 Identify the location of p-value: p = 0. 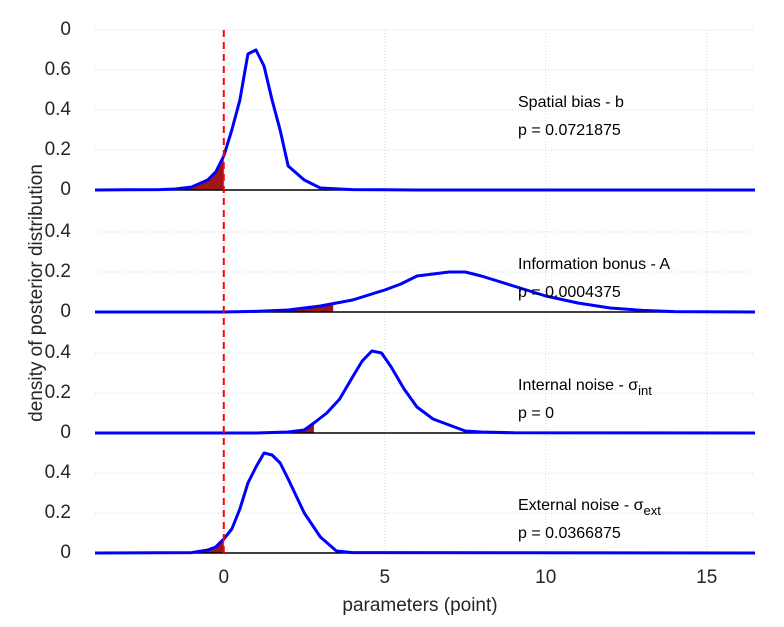
(536, 413).